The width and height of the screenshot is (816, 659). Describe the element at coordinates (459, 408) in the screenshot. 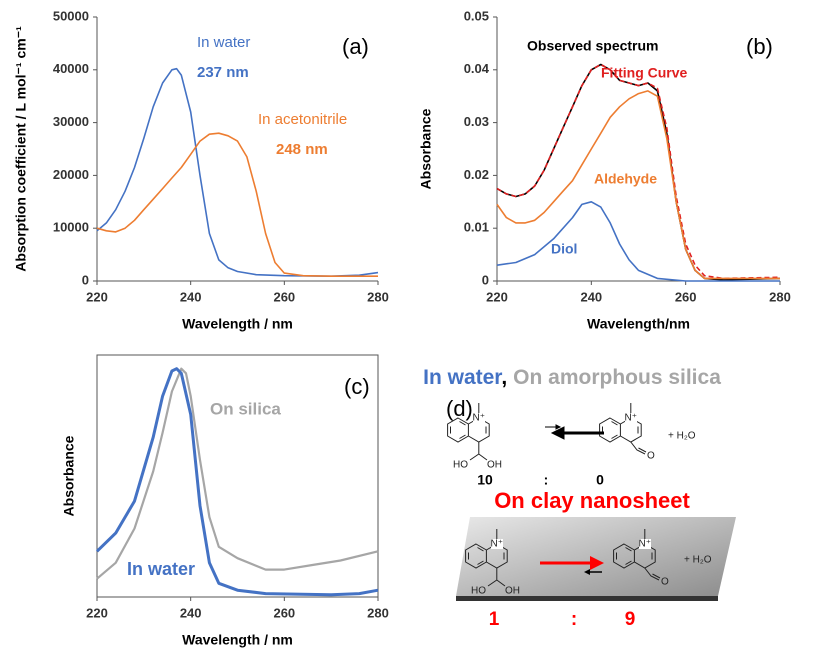

I see `panel-label: (d)` at that location.